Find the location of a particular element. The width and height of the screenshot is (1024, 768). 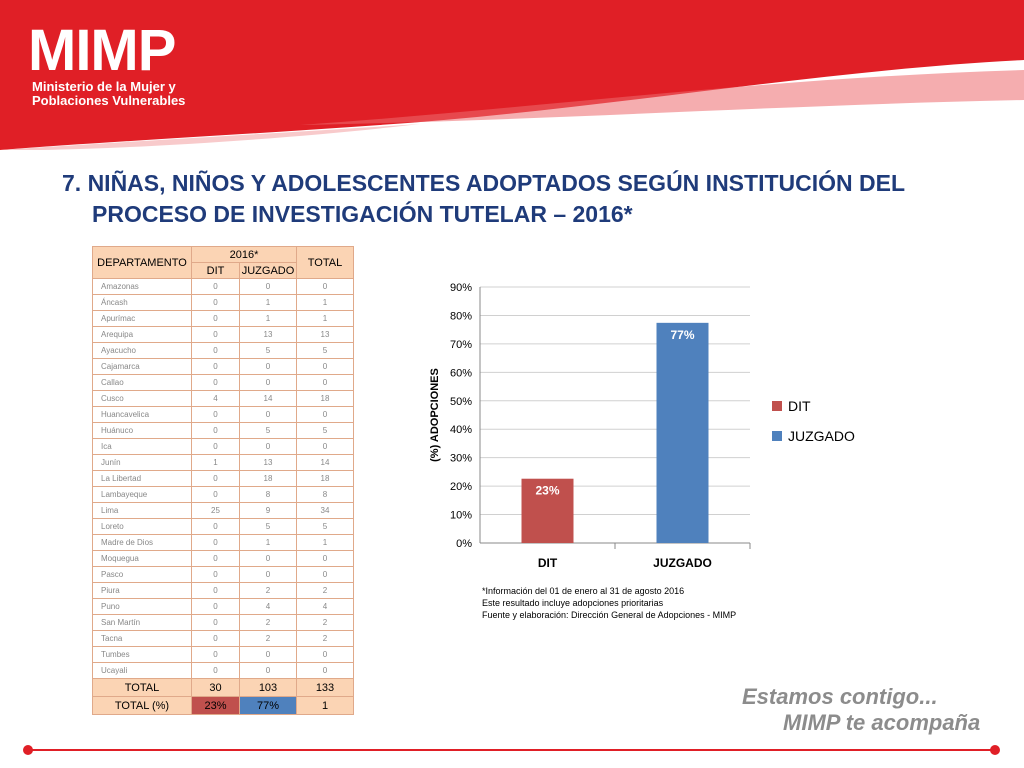

juzgado-cell: 5 is located at coordinates (268, 526).